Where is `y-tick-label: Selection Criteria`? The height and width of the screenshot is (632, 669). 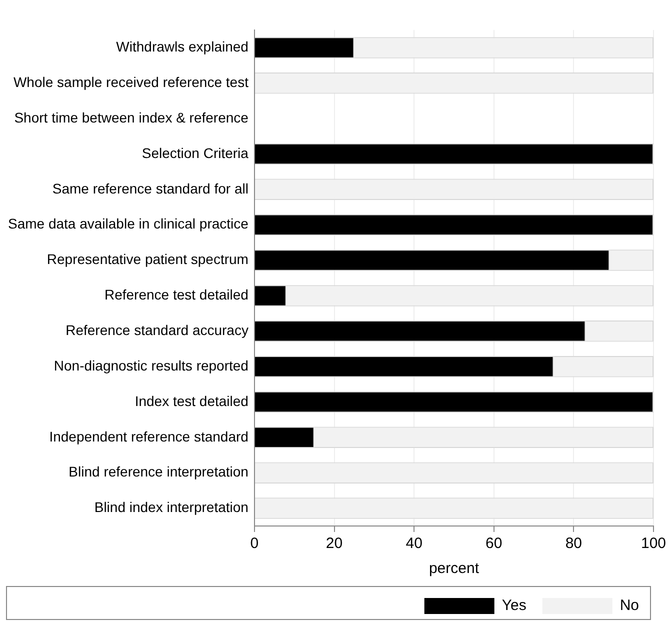
y-tick-label: Selection Criteria is located at coordinates (195, 152).